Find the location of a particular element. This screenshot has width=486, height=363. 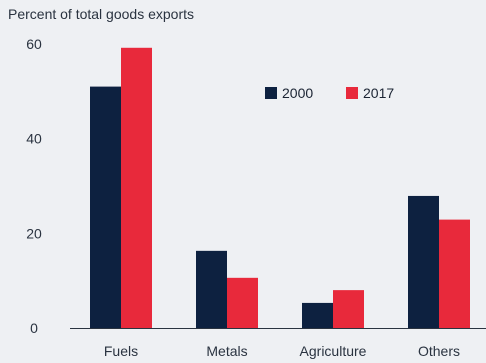

x-tick-label: Agriculture is located at coordinates (333, 351).